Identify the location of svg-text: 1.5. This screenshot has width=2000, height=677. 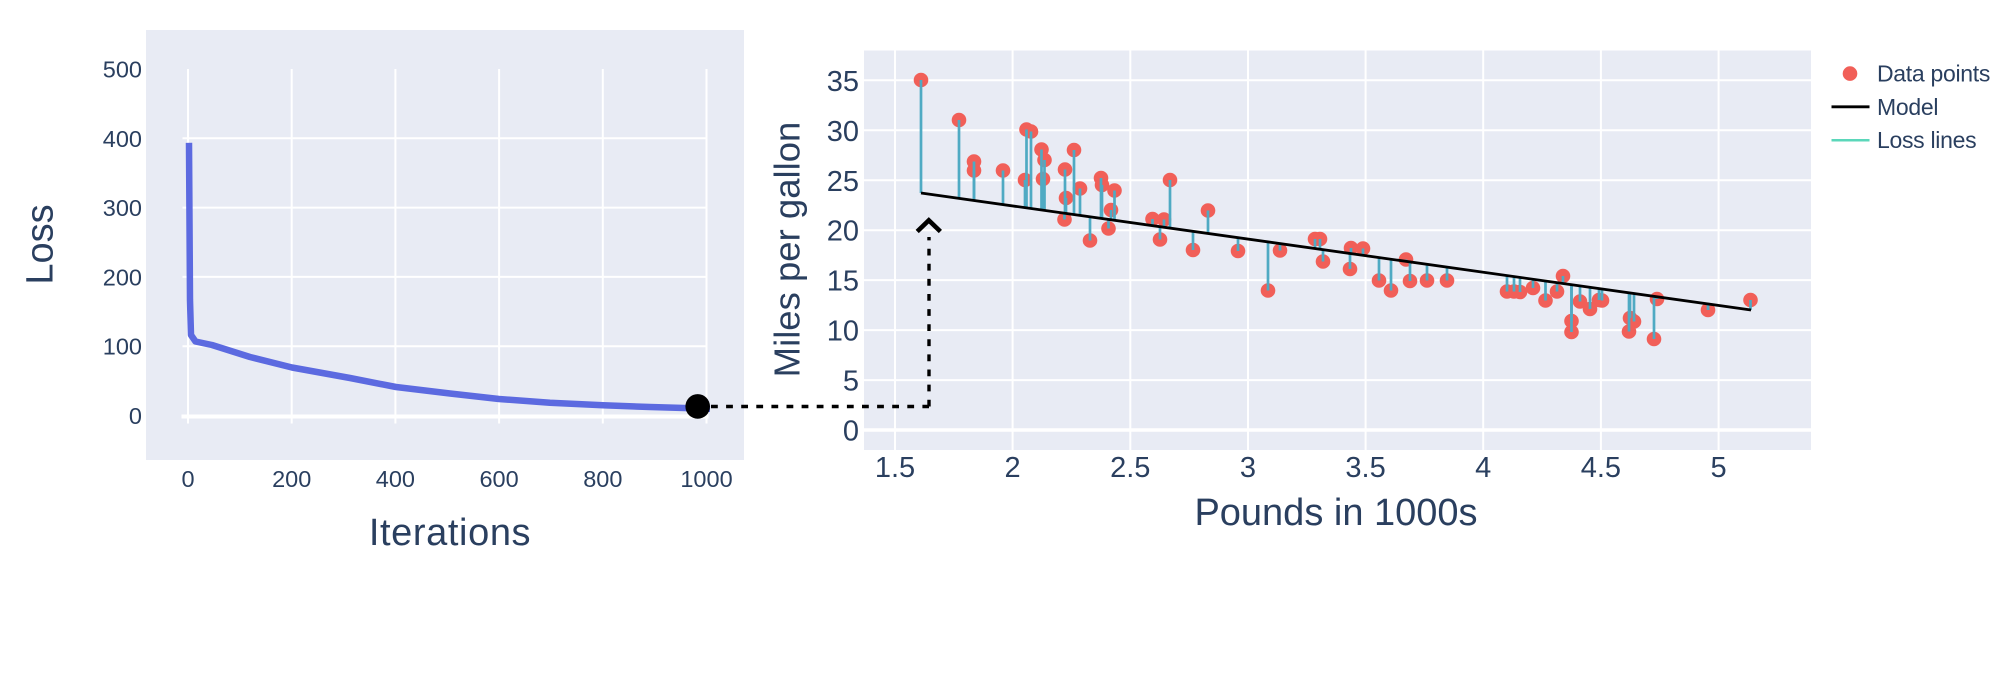
(895, 468).